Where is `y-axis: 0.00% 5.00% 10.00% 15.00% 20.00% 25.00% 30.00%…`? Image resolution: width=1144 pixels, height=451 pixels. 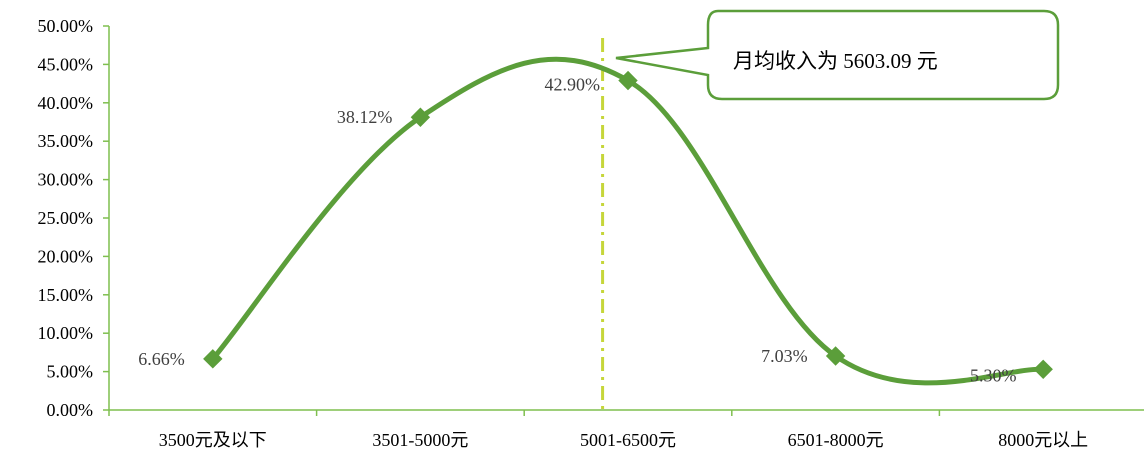 y-axis: 0.00% 5.00% 10.00% 15.00% 20.00% 25.00% 30.00%… is located at coordinates (74, 218).